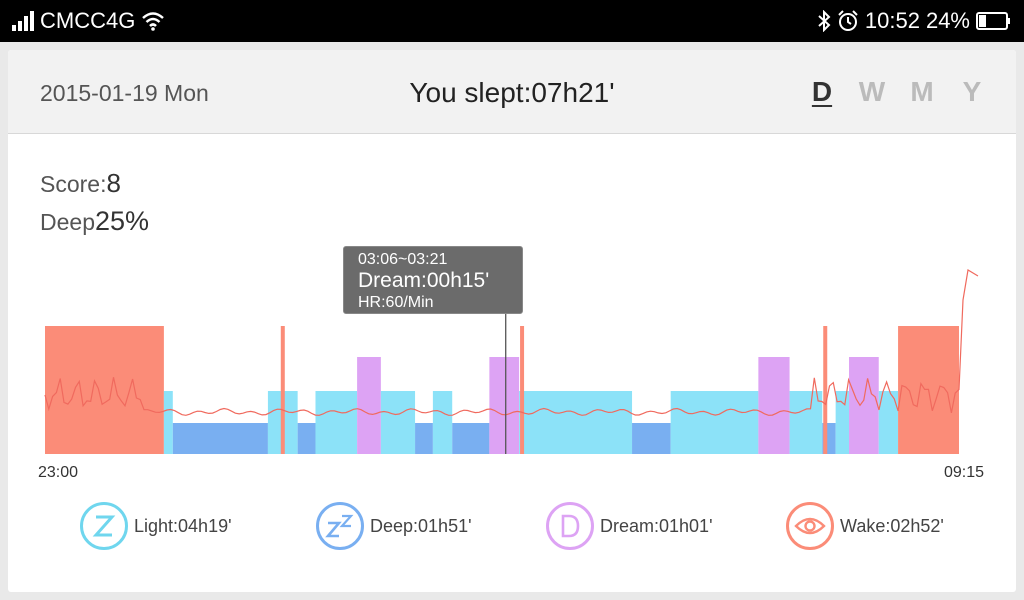 This screenshot has height=600, width=1024. I want to click on sleep-header: 2015-01-19 Mon You slept:07h21' D W M Y, so click(512, 92).